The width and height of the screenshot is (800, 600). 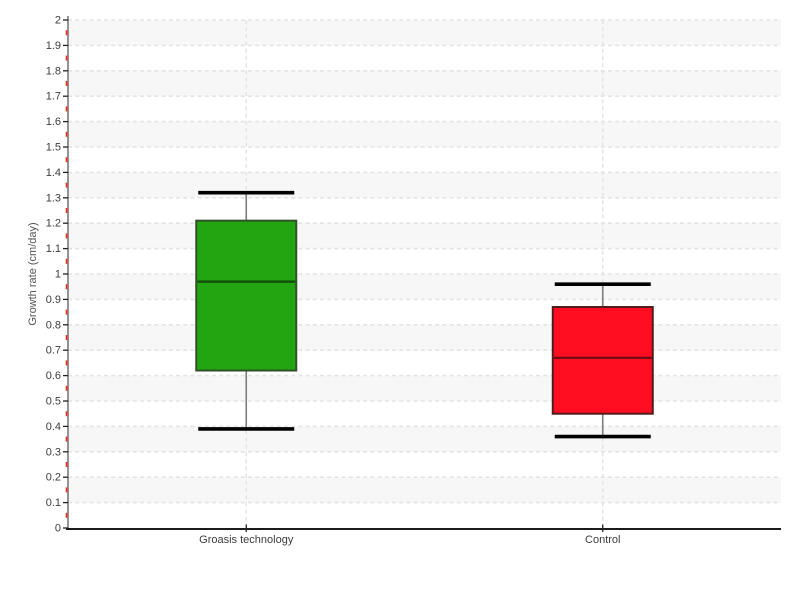 I want to click on x-category-label: Groasis technology, so click(x=246, y=540).